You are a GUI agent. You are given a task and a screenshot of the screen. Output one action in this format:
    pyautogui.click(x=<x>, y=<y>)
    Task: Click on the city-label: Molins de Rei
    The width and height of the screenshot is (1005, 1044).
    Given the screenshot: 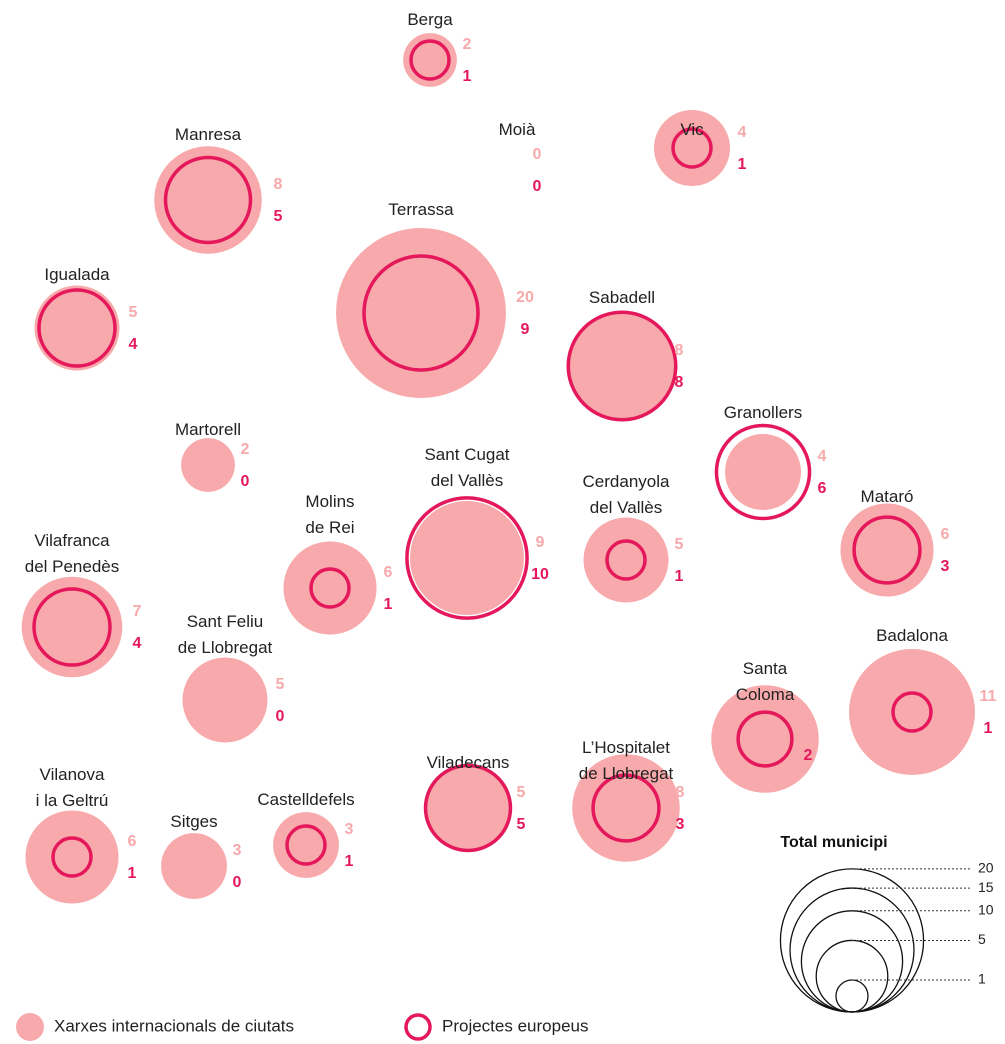 What is the action you would take?
    pyautogui.click(x=330, y=514)
    